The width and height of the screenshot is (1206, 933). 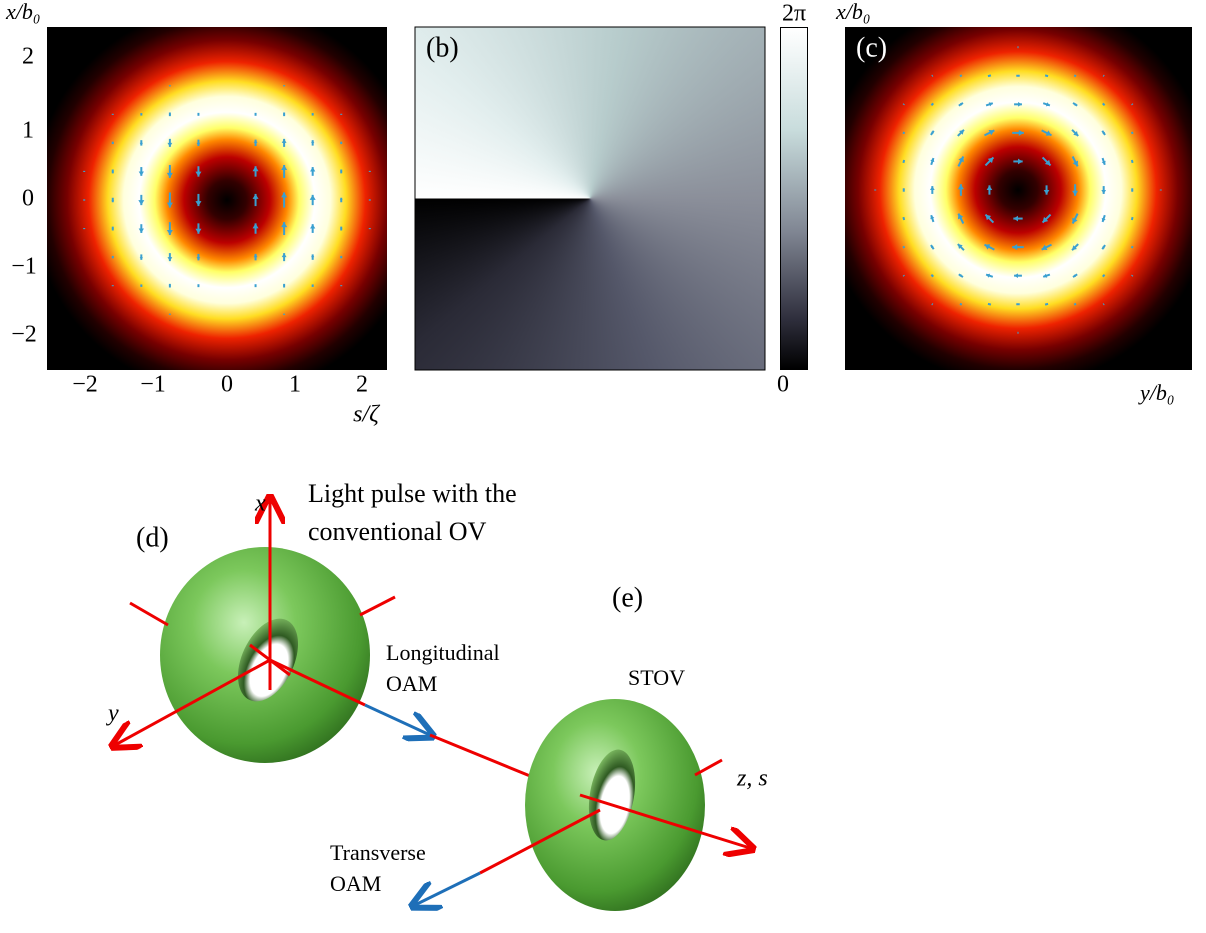 I want to click on oam-label: Transverse, so click(x=378, y=852).